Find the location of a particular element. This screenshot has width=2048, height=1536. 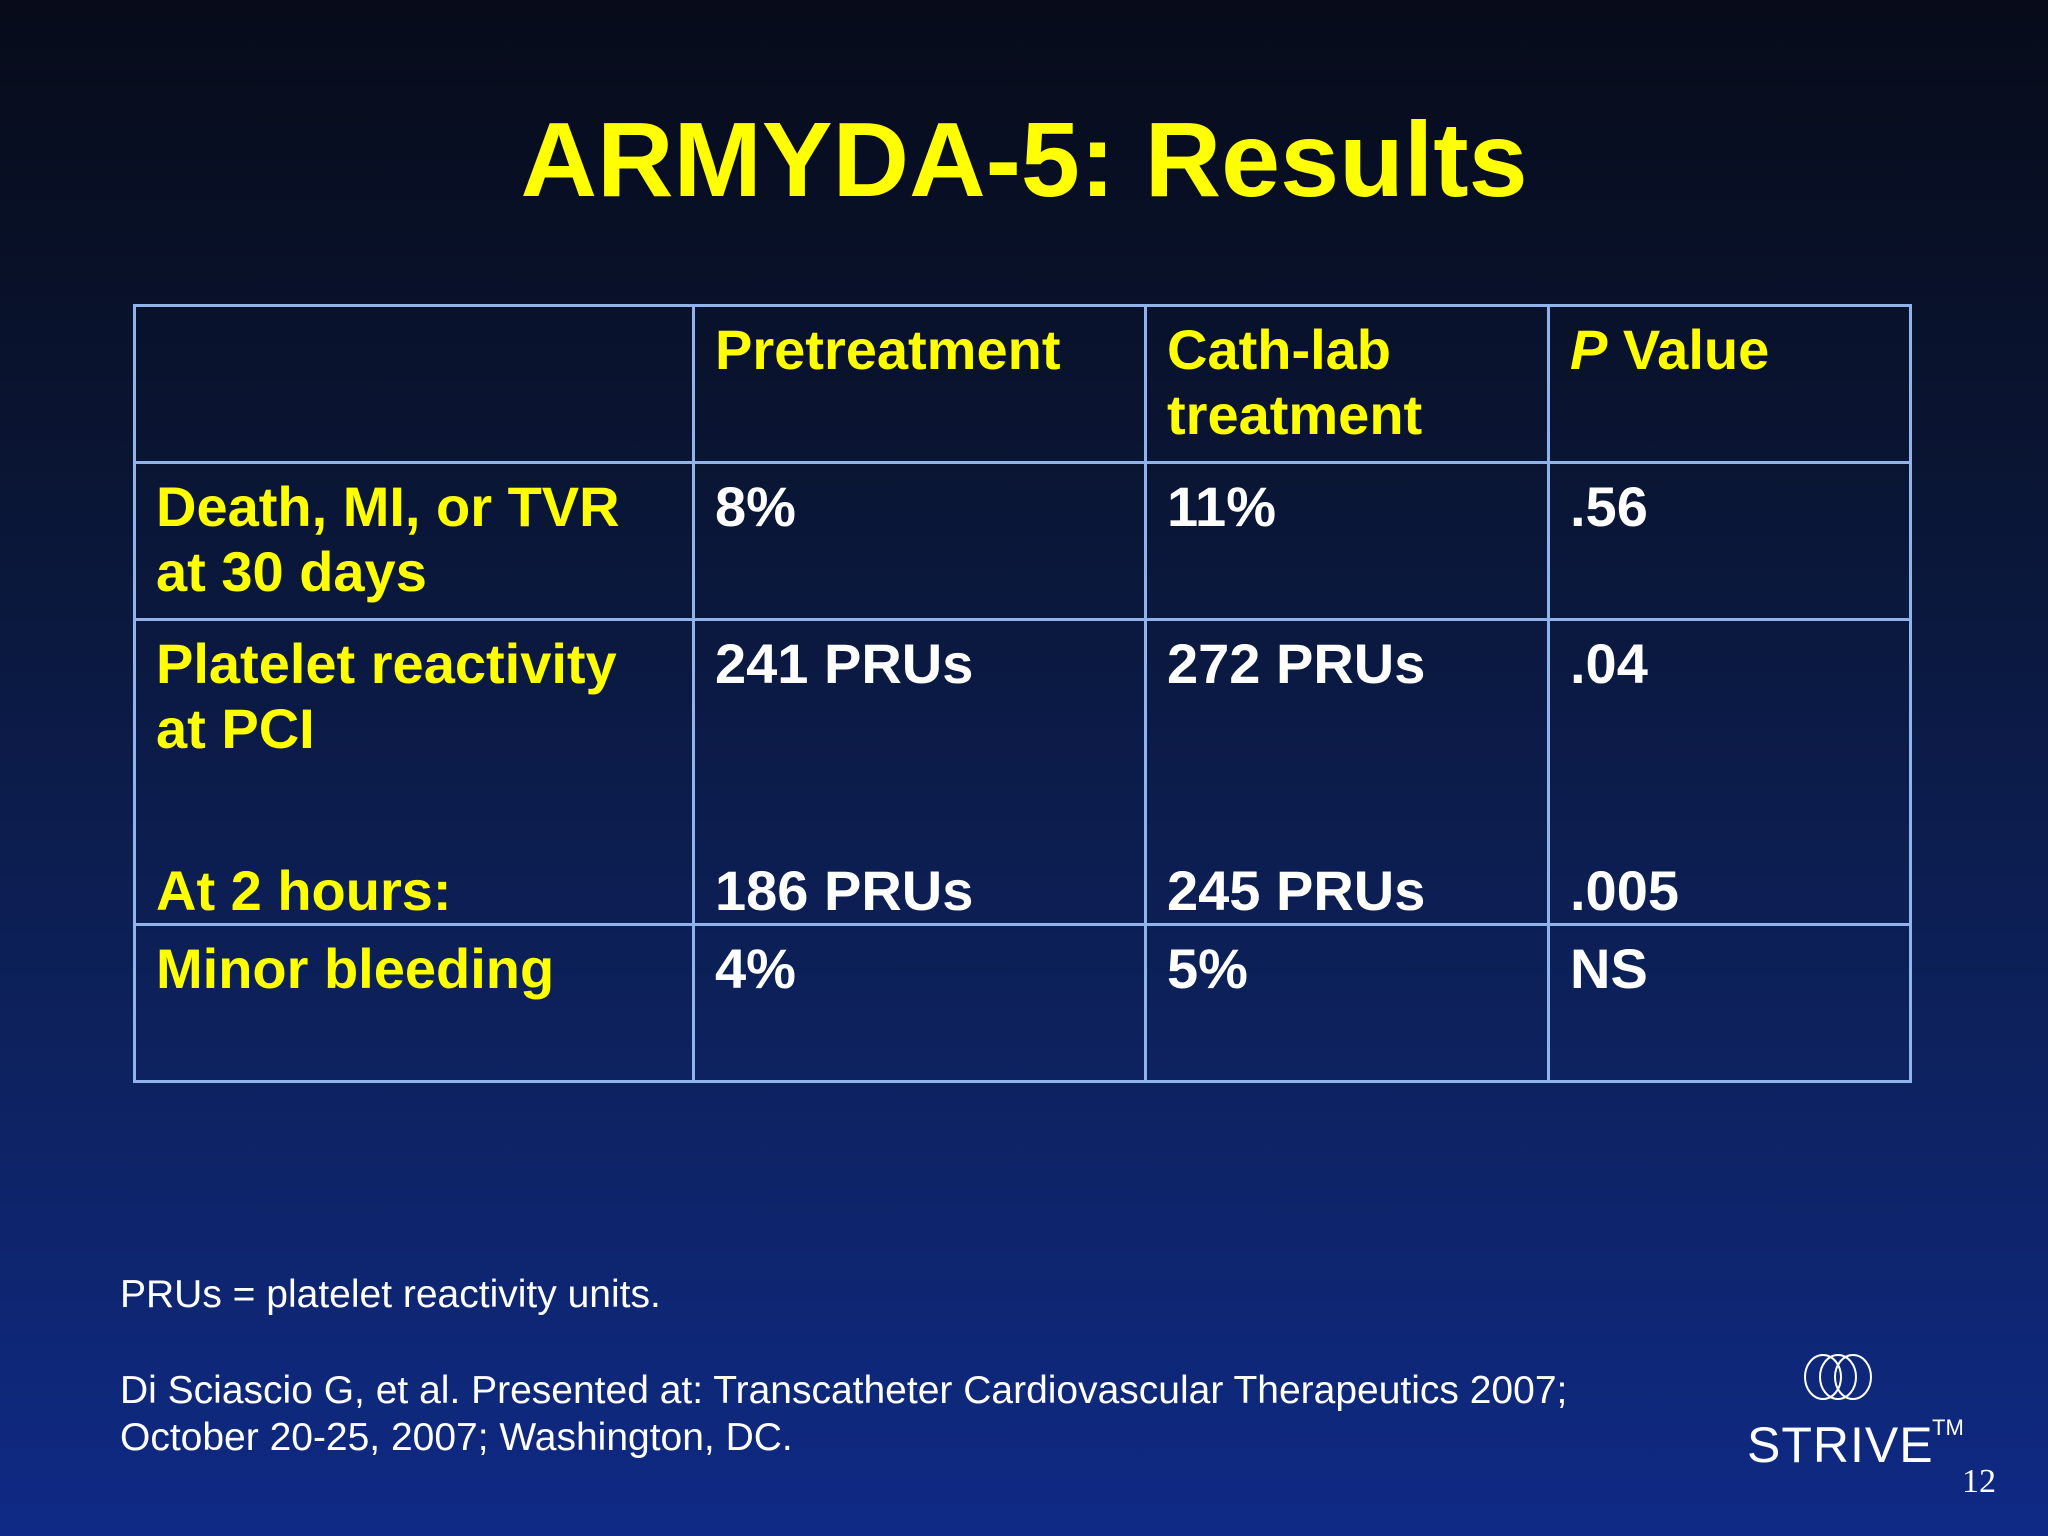

page-number: 12 is located at coordinates (1979, 1481).